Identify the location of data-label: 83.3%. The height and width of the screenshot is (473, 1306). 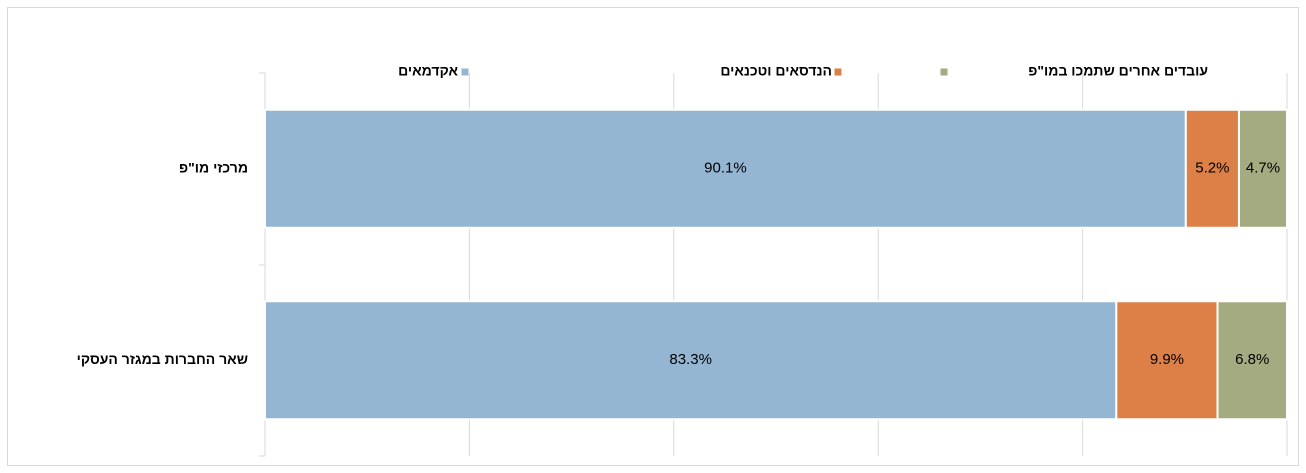
(690, 359).